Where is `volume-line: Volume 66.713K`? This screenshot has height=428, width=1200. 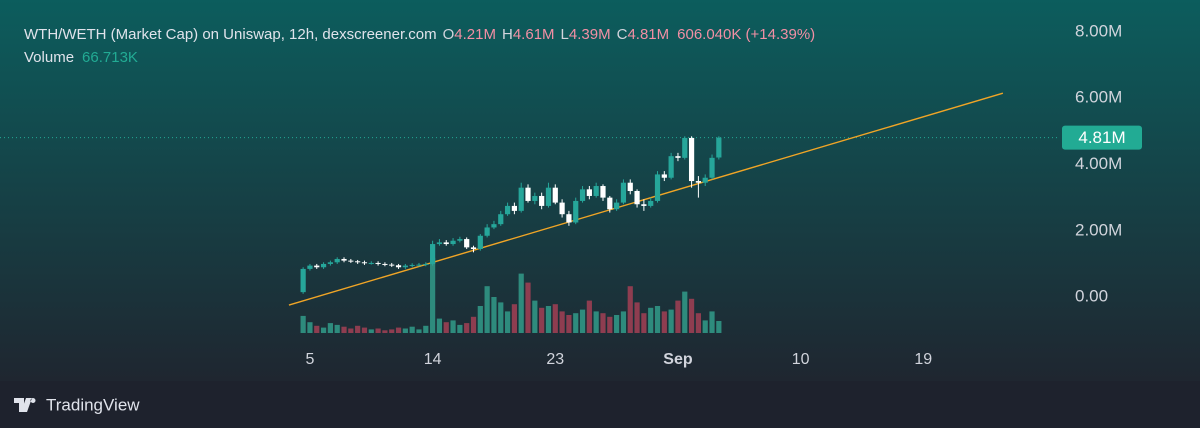 volume-line: Volume 66.713K is located at coordinates (81, 57).